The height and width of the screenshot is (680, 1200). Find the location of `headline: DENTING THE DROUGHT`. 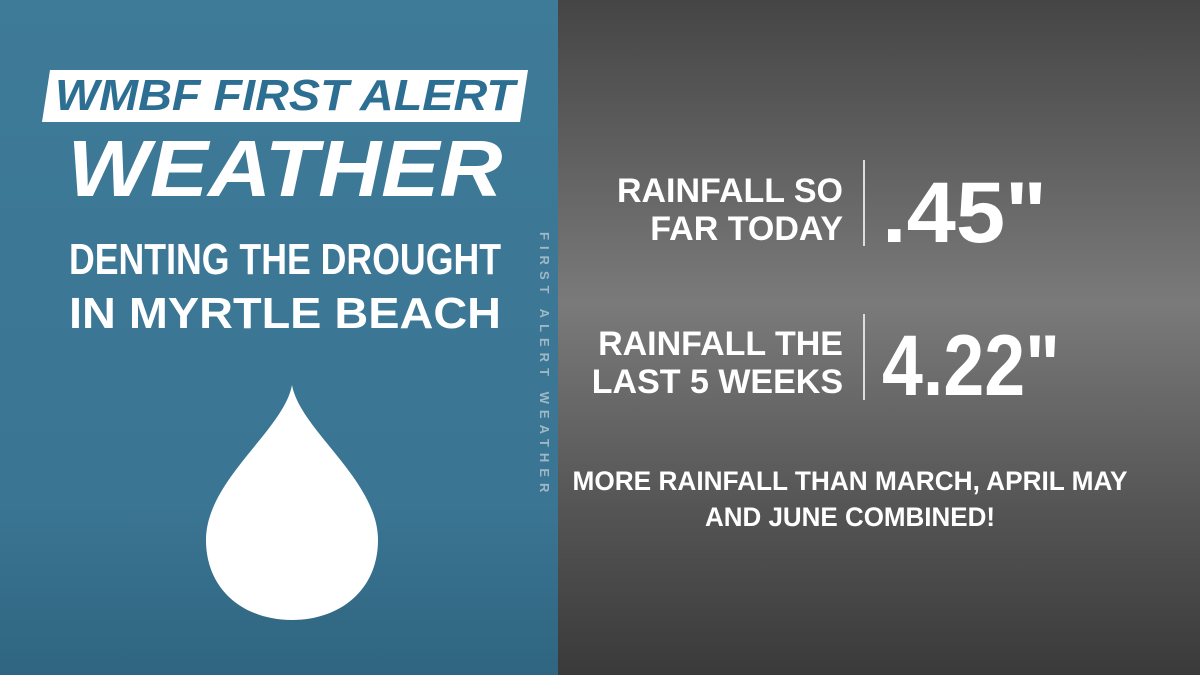

headline: DENTING THE DROUGHT is located at coordinates (285, 259).